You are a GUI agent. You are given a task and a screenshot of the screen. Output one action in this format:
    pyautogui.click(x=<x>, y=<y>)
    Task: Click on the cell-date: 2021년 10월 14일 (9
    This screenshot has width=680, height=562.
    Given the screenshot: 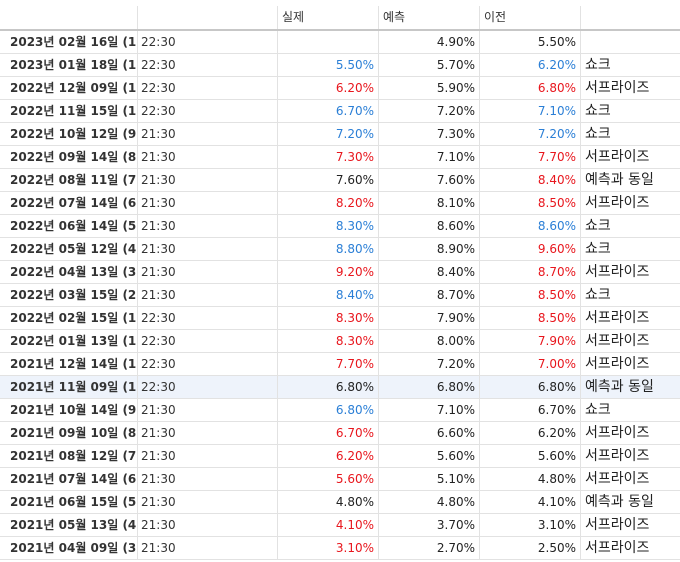 What is the action you would take?
    pyautogui.click(x=69, y=410)
    